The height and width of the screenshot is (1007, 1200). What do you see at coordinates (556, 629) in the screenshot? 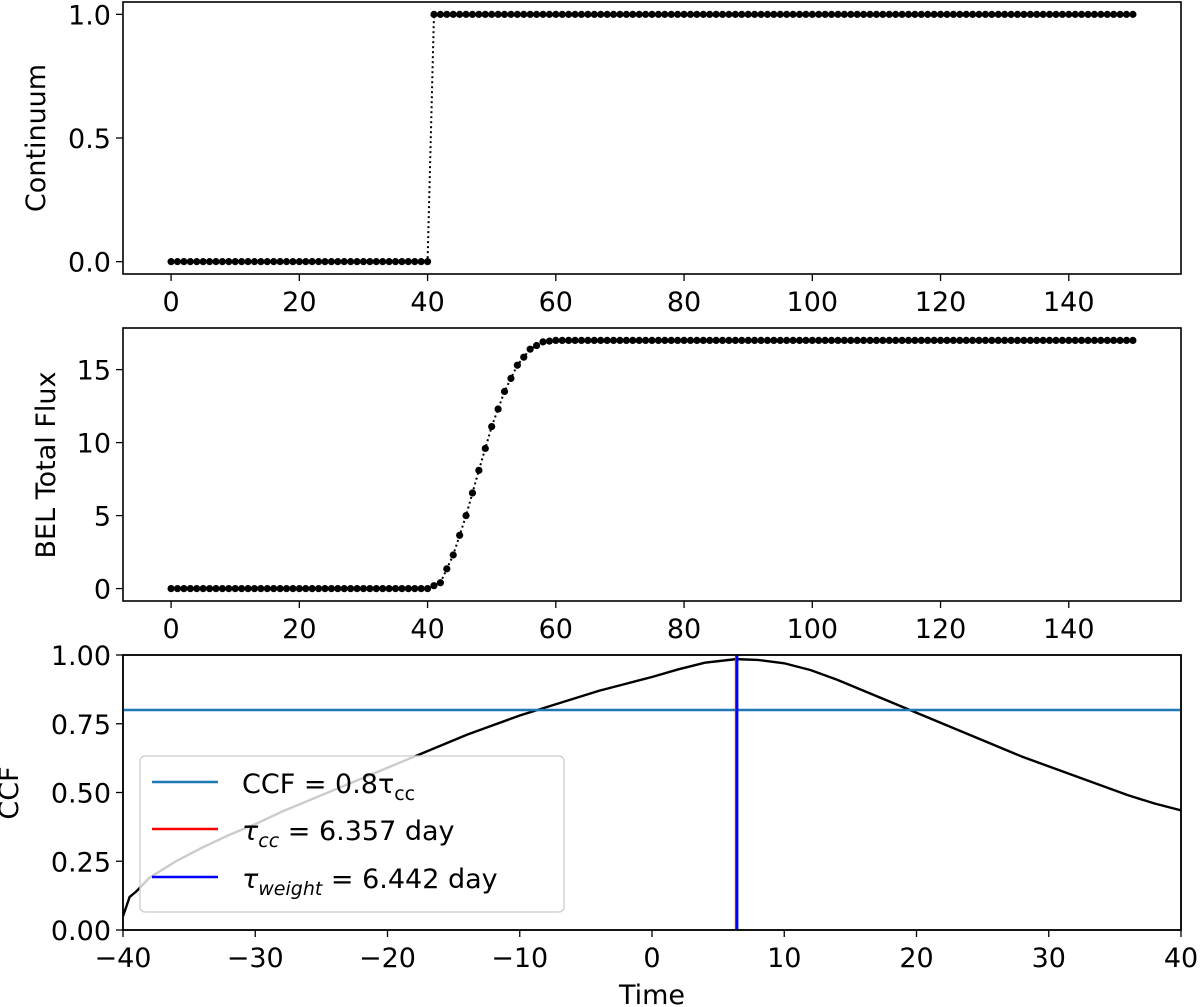
I see `x-tick-label: 60` at bounding box center [556, 629].